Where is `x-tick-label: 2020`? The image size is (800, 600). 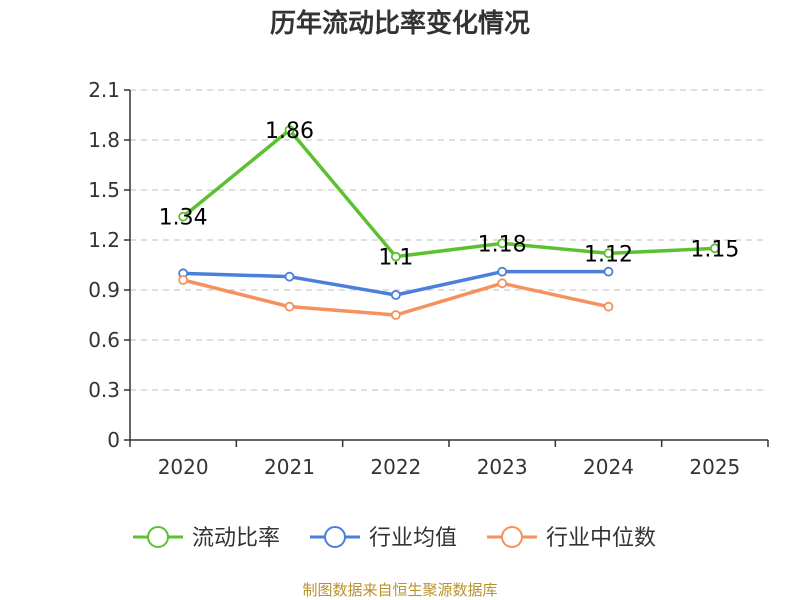 x-tick-label: 2020 is located at coordinates (183, 467).